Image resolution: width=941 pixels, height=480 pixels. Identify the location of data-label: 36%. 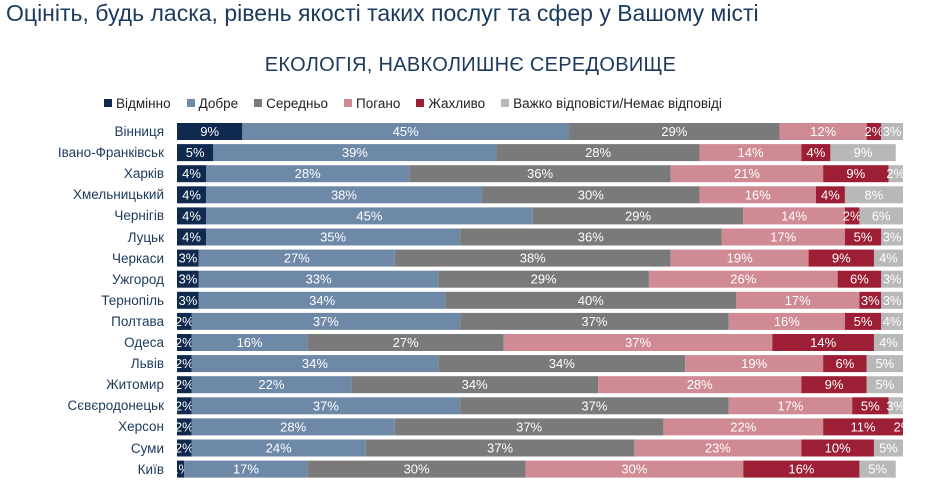
(591, 237).